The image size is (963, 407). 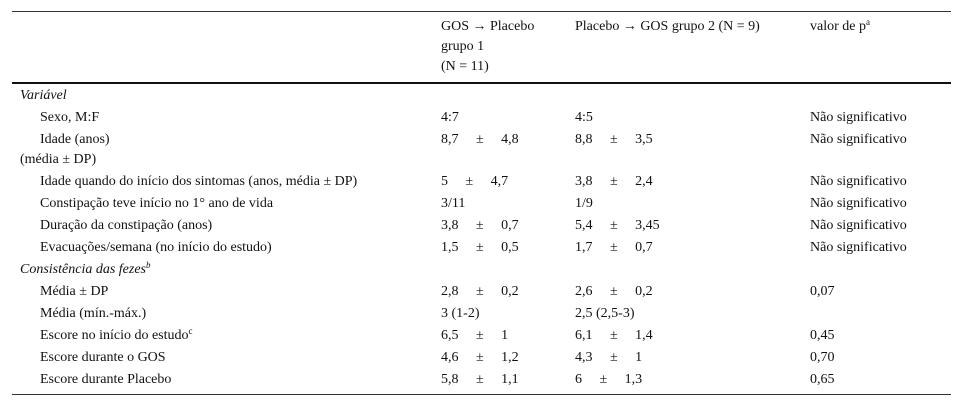 I want to click on row-group1: 4:7, so click(x=450, y=117).